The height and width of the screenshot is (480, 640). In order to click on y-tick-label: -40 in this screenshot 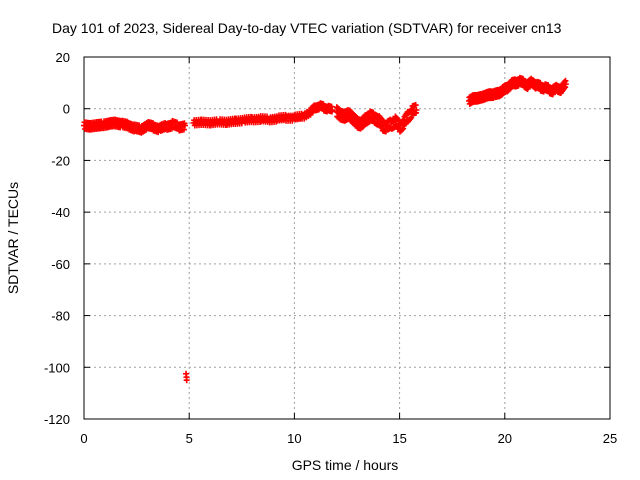, I will do `click(60, 212)`.